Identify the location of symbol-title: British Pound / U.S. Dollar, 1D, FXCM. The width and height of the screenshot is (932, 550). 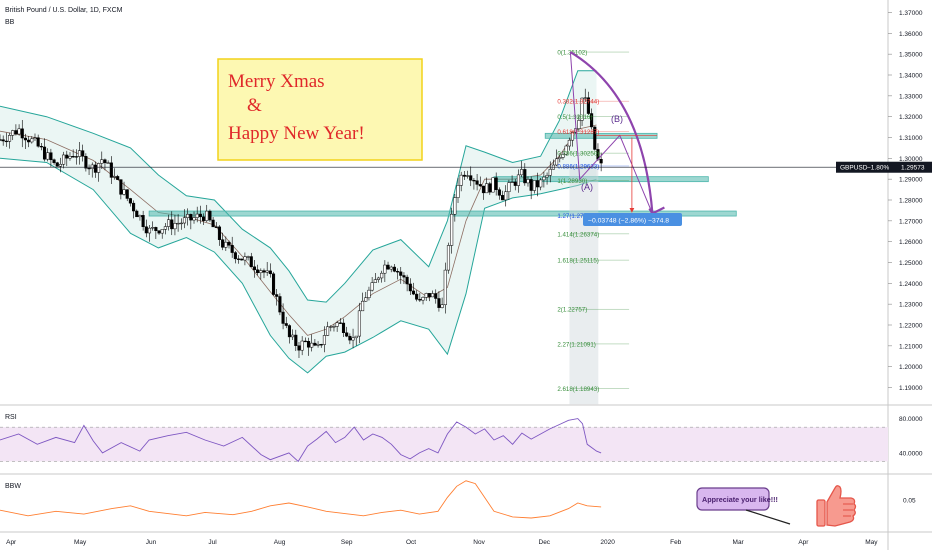
(64, 10).